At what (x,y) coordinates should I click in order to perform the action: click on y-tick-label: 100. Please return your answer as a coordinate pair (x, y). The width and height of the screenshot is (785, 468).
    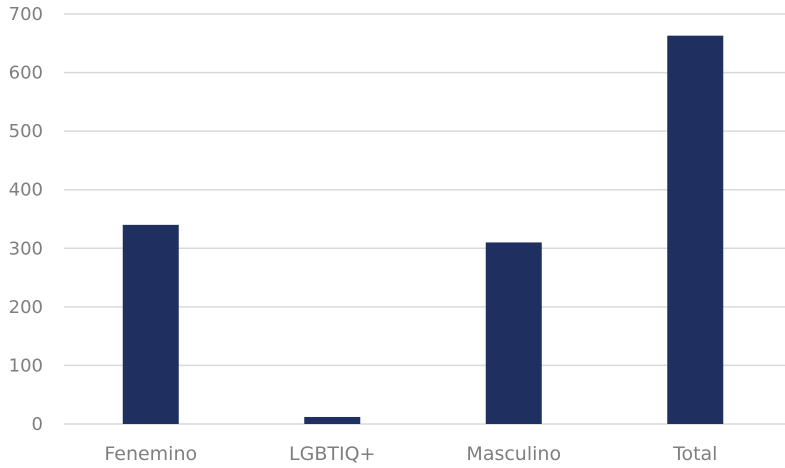
    Looking at the image, I should click on (26, 365).